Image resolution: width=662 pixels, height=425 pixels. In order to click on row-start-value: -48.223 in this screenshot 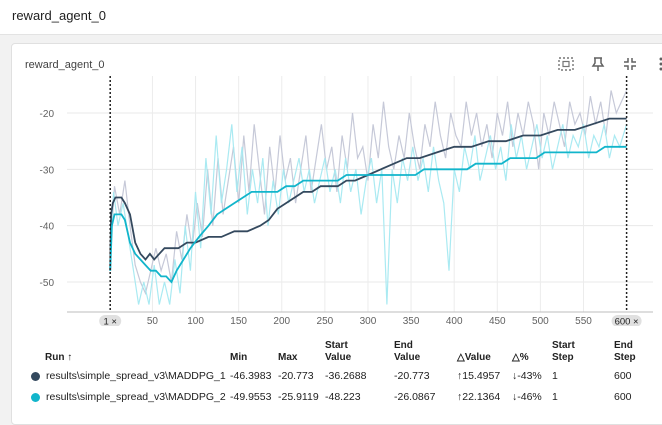, I will do `click(343, 397)`.